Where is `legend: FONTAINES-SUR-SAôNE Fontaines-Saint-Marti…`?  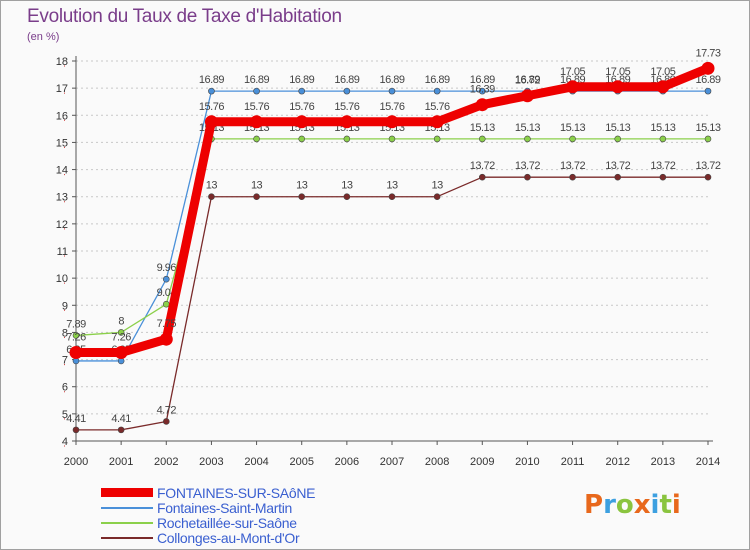
legend: FONTAINES-SUR-SAôNE Fontaines-Saint-Marti… is located at coordinates (251, 515).